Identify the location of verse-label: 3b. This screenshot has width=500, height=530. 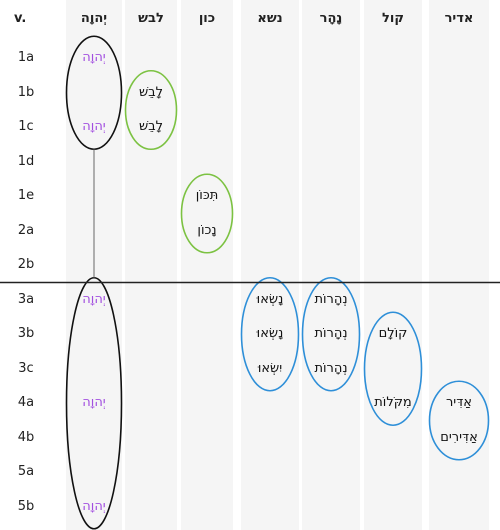
(26, 334).